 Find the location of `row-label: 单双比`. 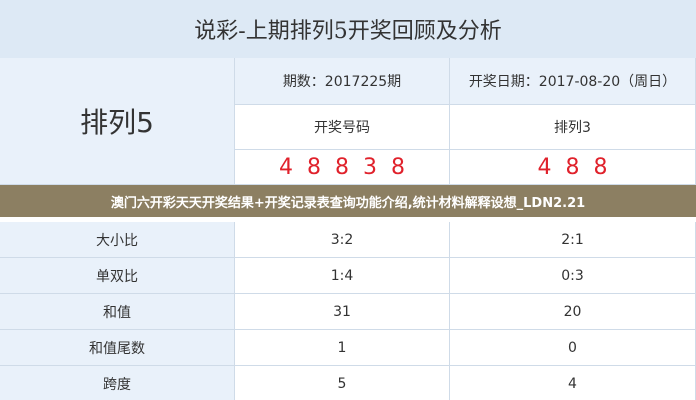

row-label: 单双比 is located at coordinates (117, 276).